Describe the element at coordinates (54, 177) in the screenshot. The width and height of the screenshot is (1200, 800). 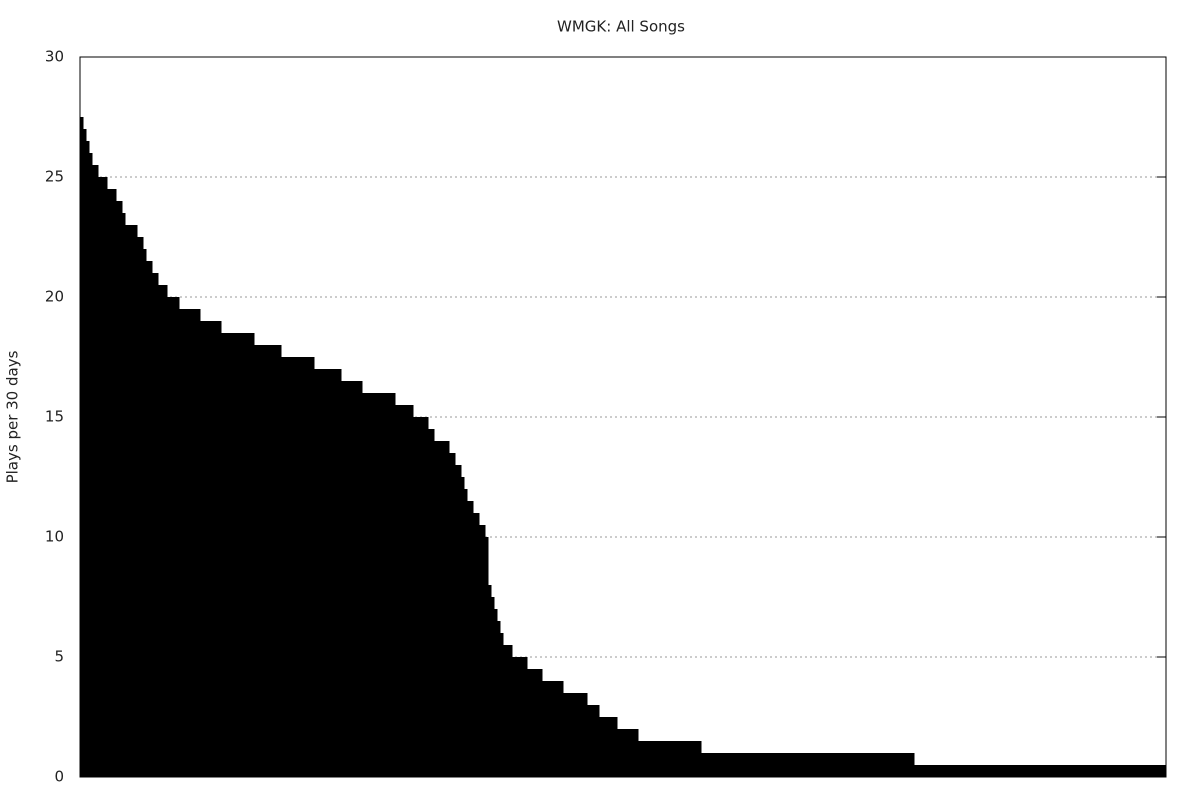
I see `y-tick-label: 25` at that location.